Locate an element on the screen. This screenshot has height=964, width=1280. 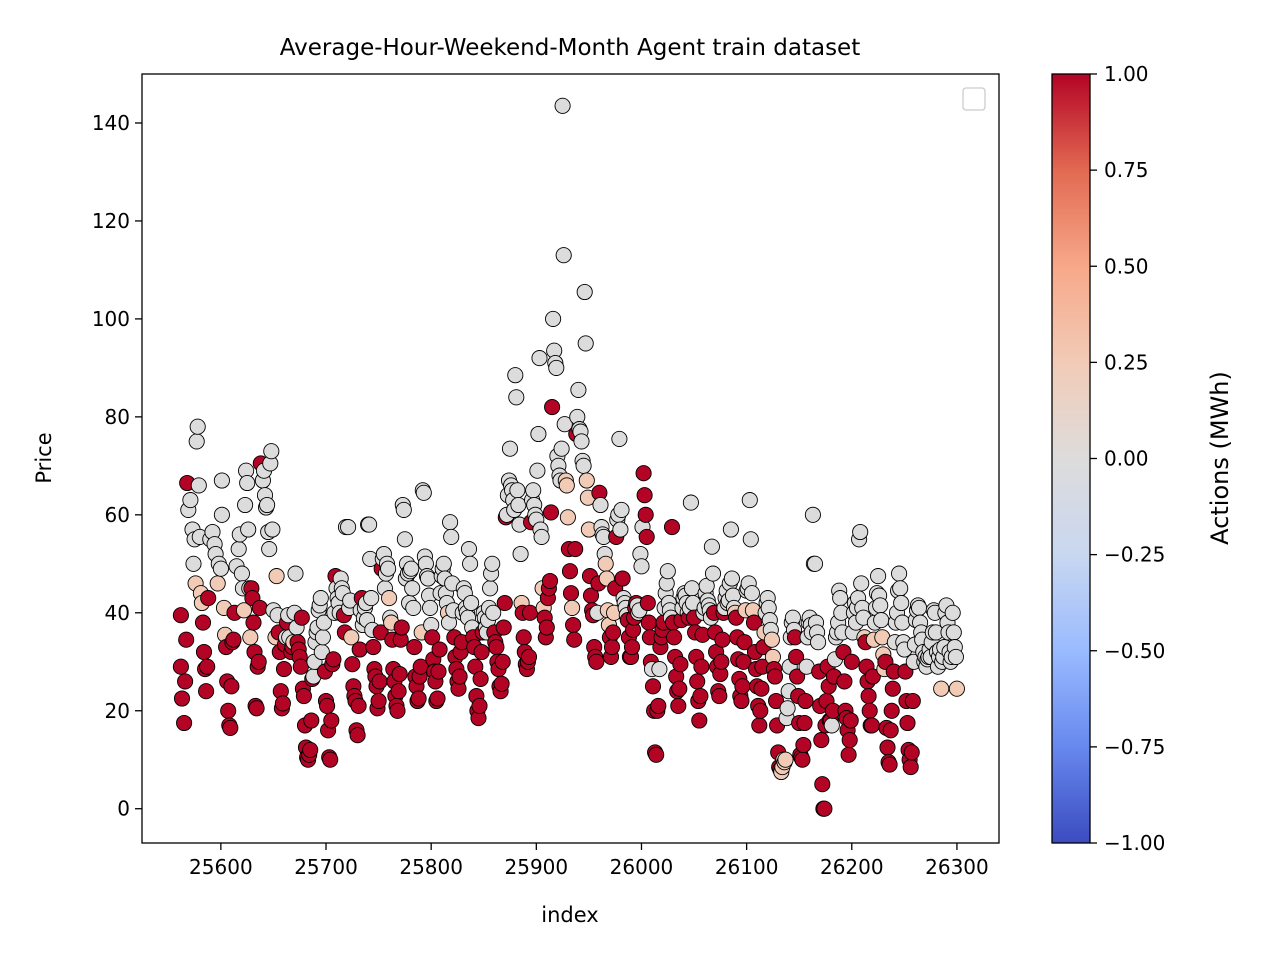
colorbar-tick-label: −1.00 is located at coordinates (1134, 843).